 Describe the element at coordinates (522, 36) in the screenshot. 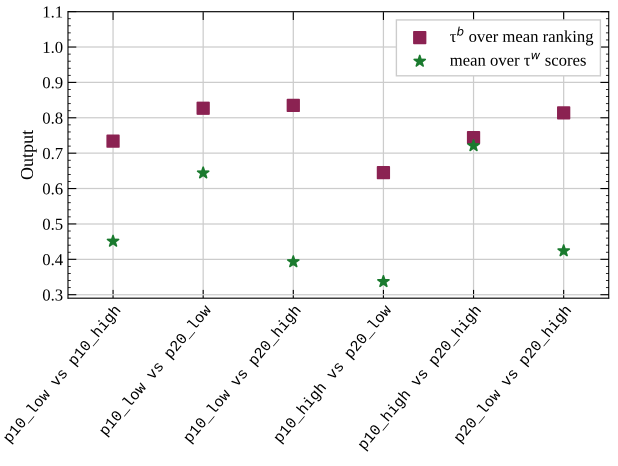

I see `legend-label: τ$^{b}$ over mean ranking` at that location.